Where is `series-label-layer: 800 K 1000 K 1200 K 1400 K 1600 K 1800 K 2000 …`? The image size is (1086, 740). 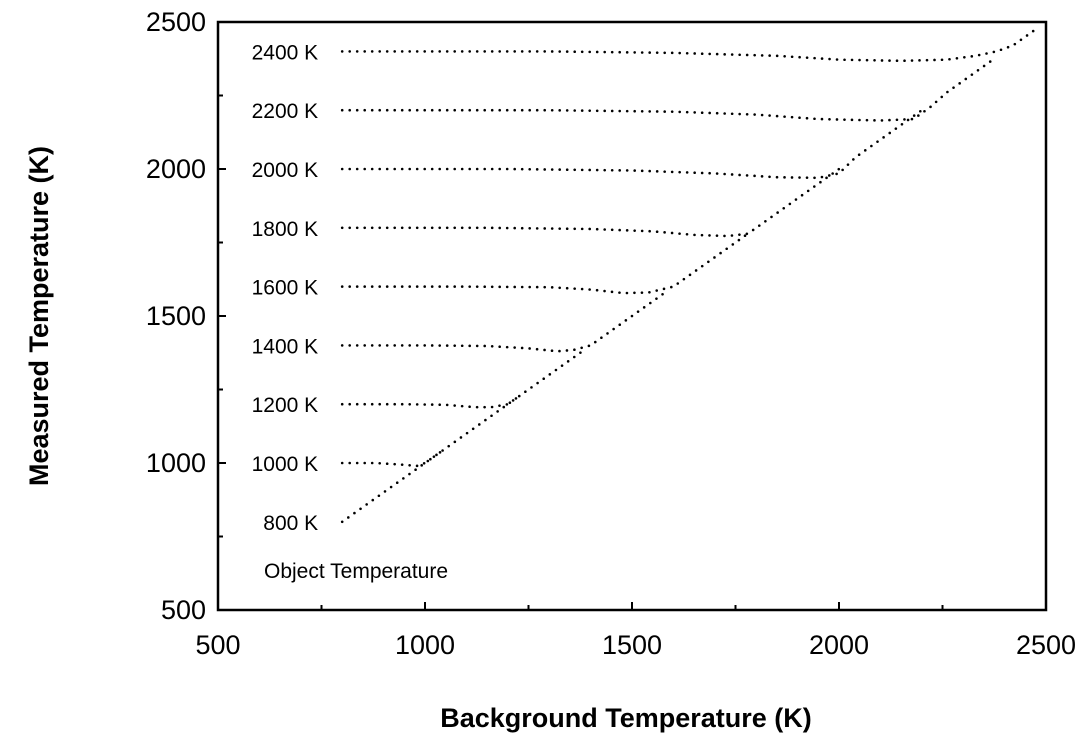
series-label-layer: 800 K 1000 K 1200 K 1400 K 1600 K 1800 K 2000 … is located at coordinates (285, 287).